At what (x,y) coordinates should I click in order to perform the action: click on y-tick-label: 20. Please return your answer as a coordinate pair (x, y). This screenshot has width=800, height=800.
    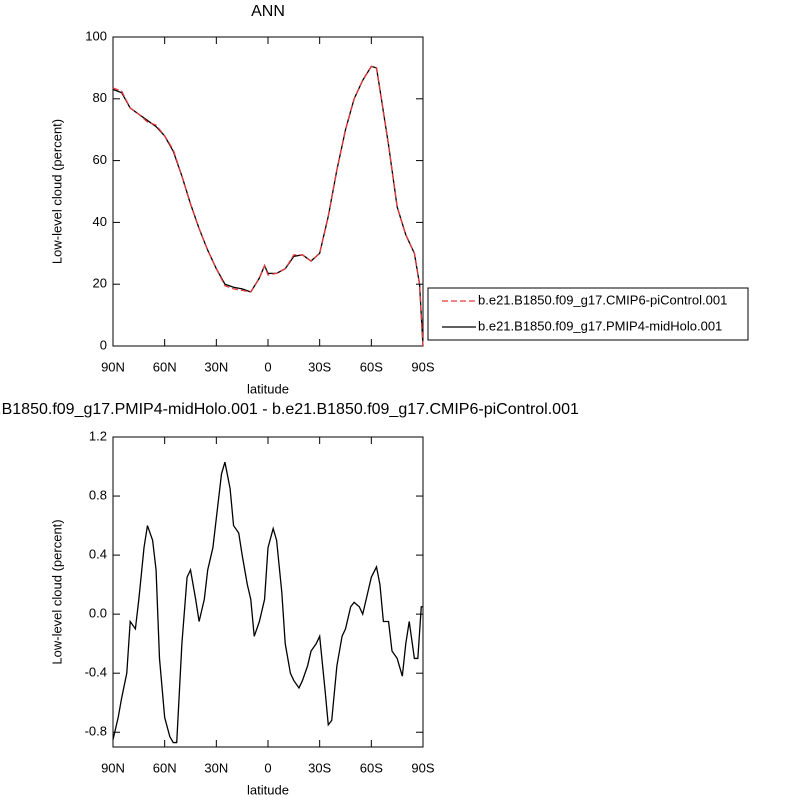
    Looking at the image, I should click on (100, 283).